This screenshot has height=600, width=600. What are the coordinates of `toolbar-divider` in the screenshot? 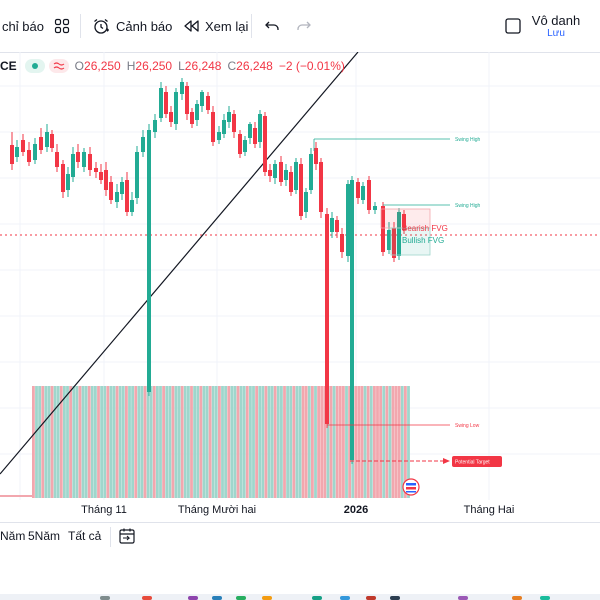 It's located at (251, 26).